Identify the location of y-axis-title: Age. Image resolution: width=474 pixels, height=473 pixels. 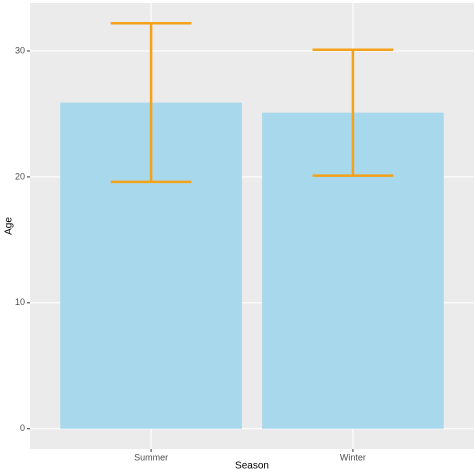
(9, 226).